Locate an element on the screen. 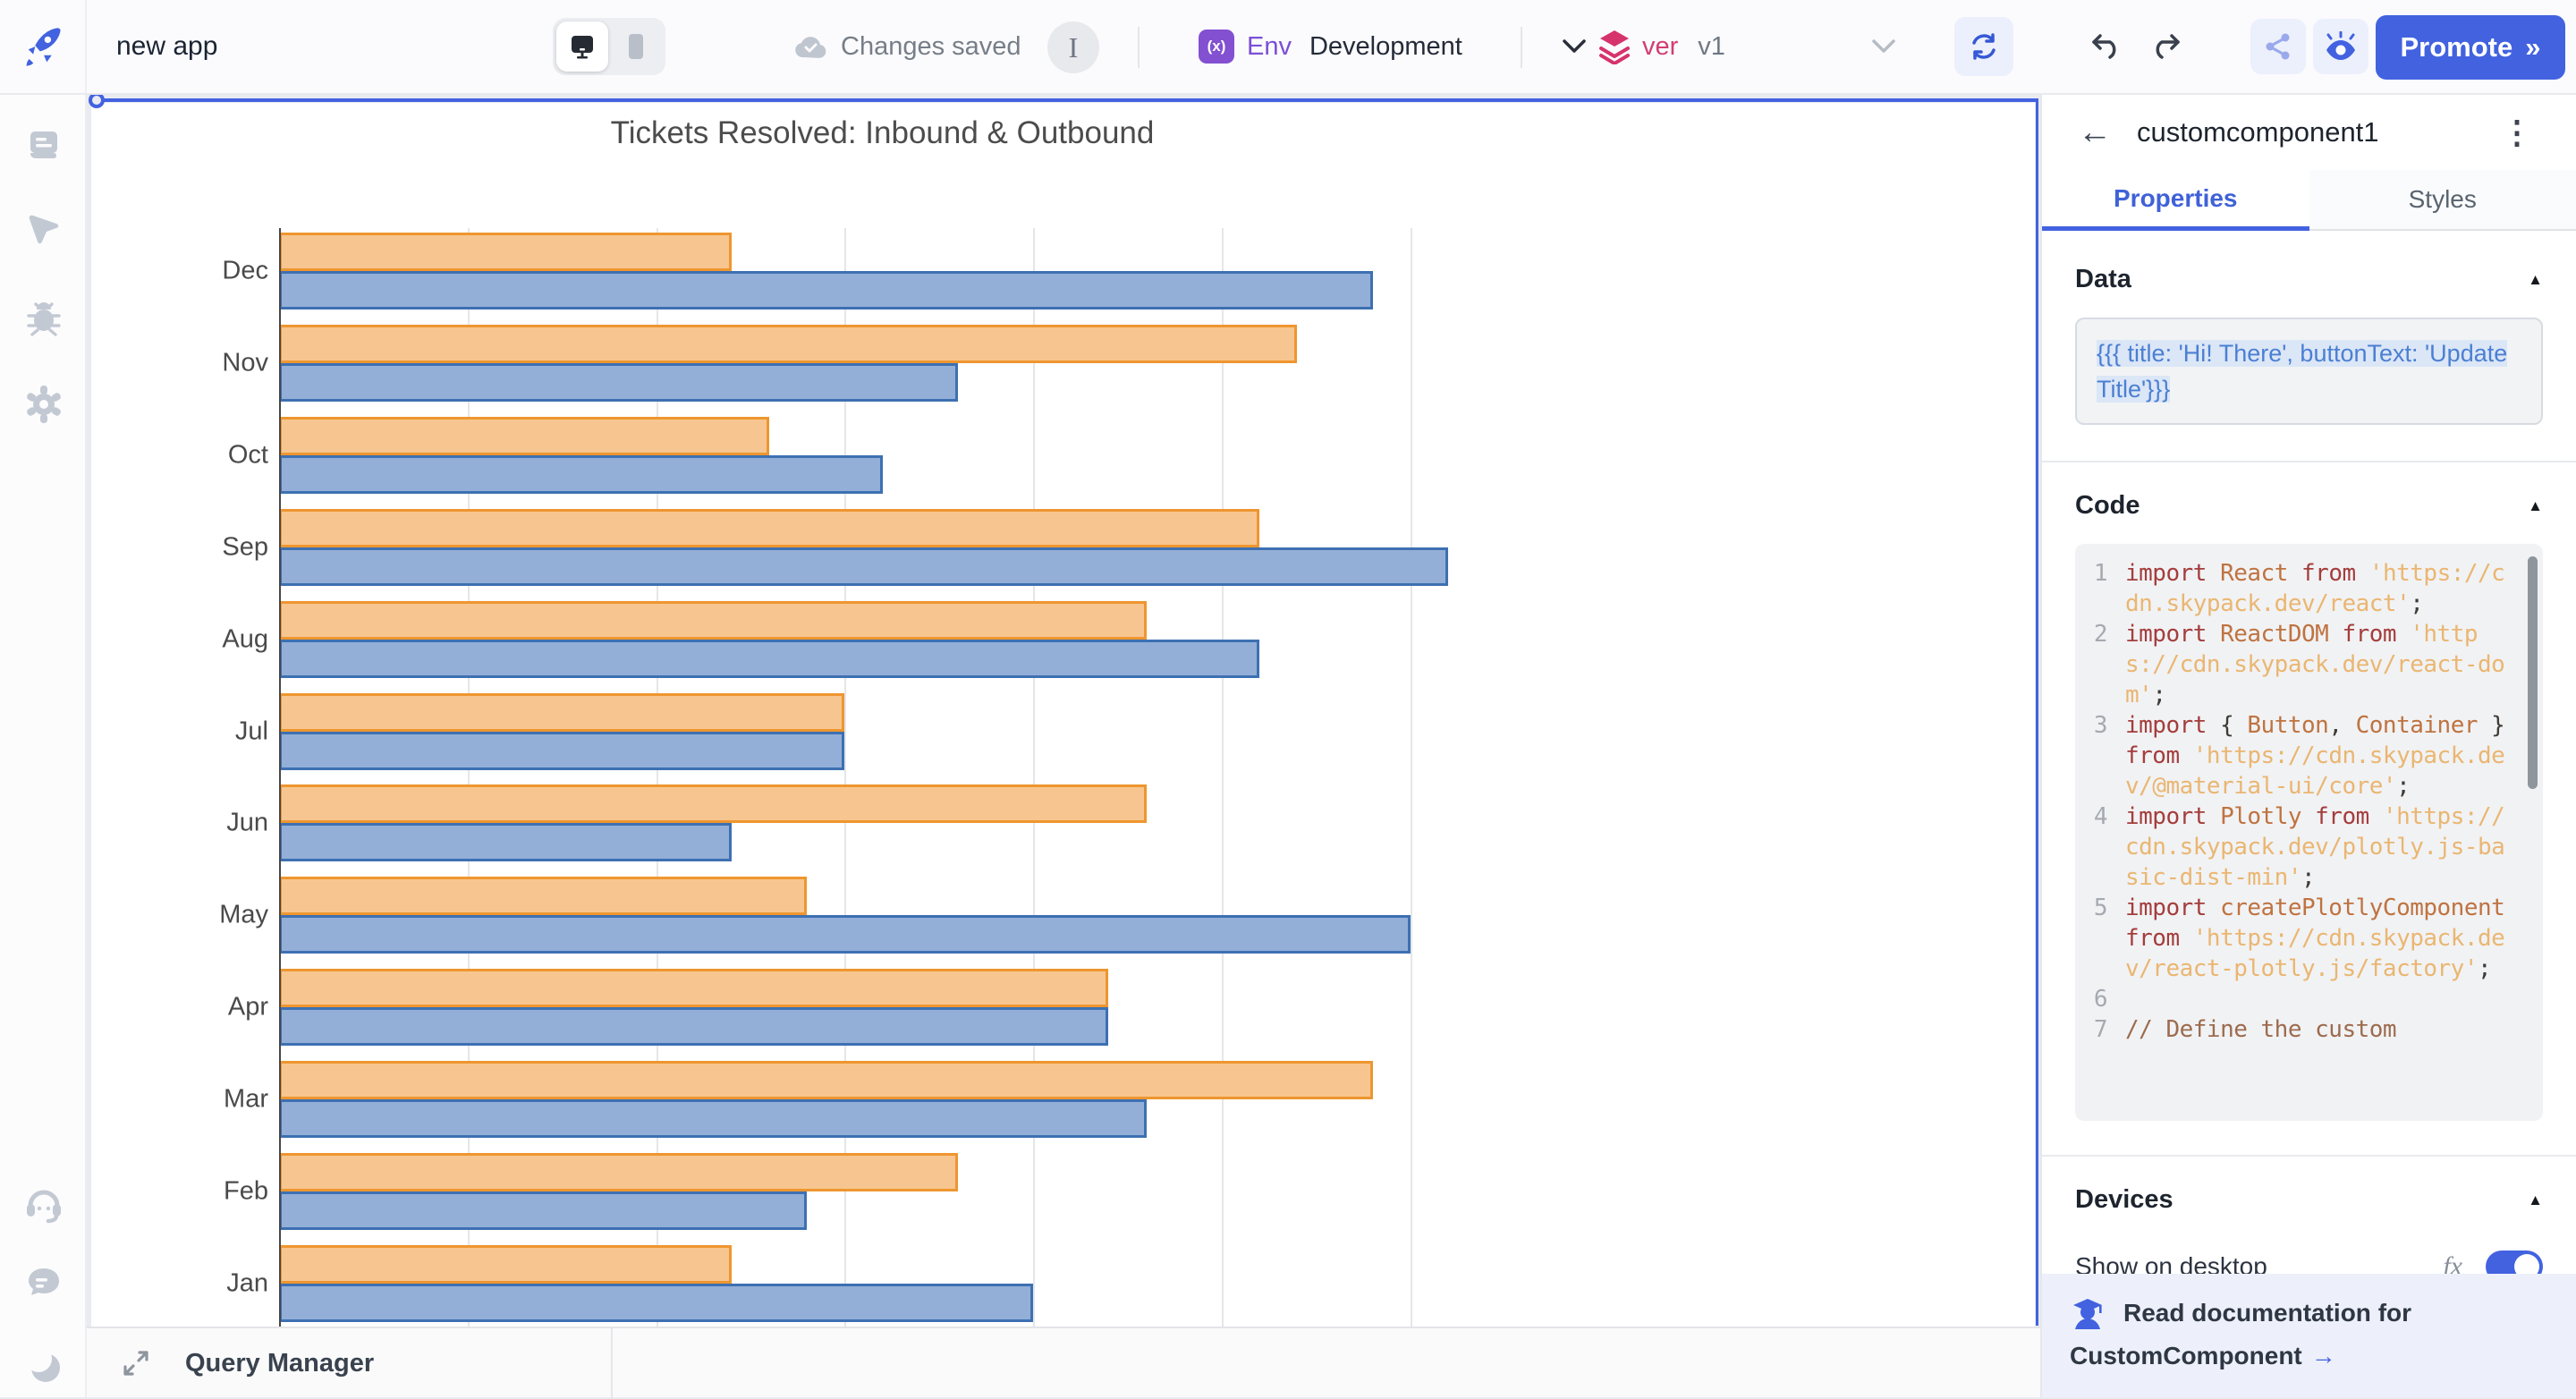  code-line: 7// Define the custom is located at coordinates (2309, 1029).